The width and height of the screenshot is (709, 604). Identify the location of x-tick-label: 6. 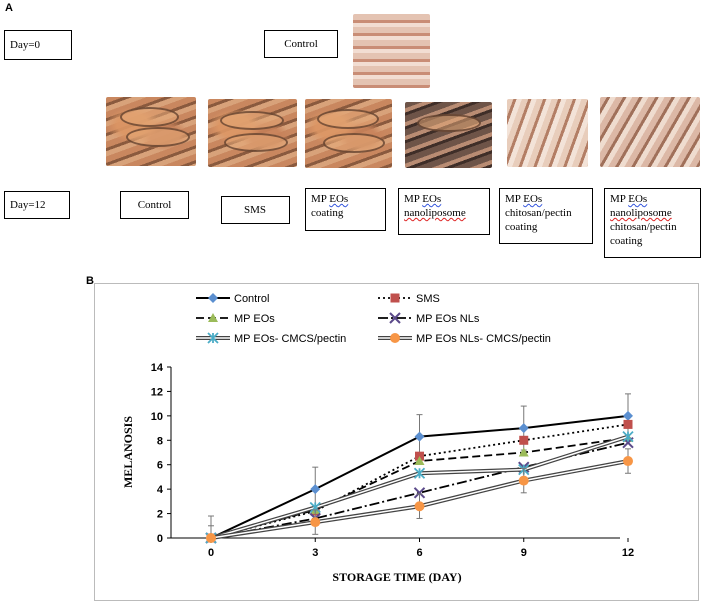
(419, 553).